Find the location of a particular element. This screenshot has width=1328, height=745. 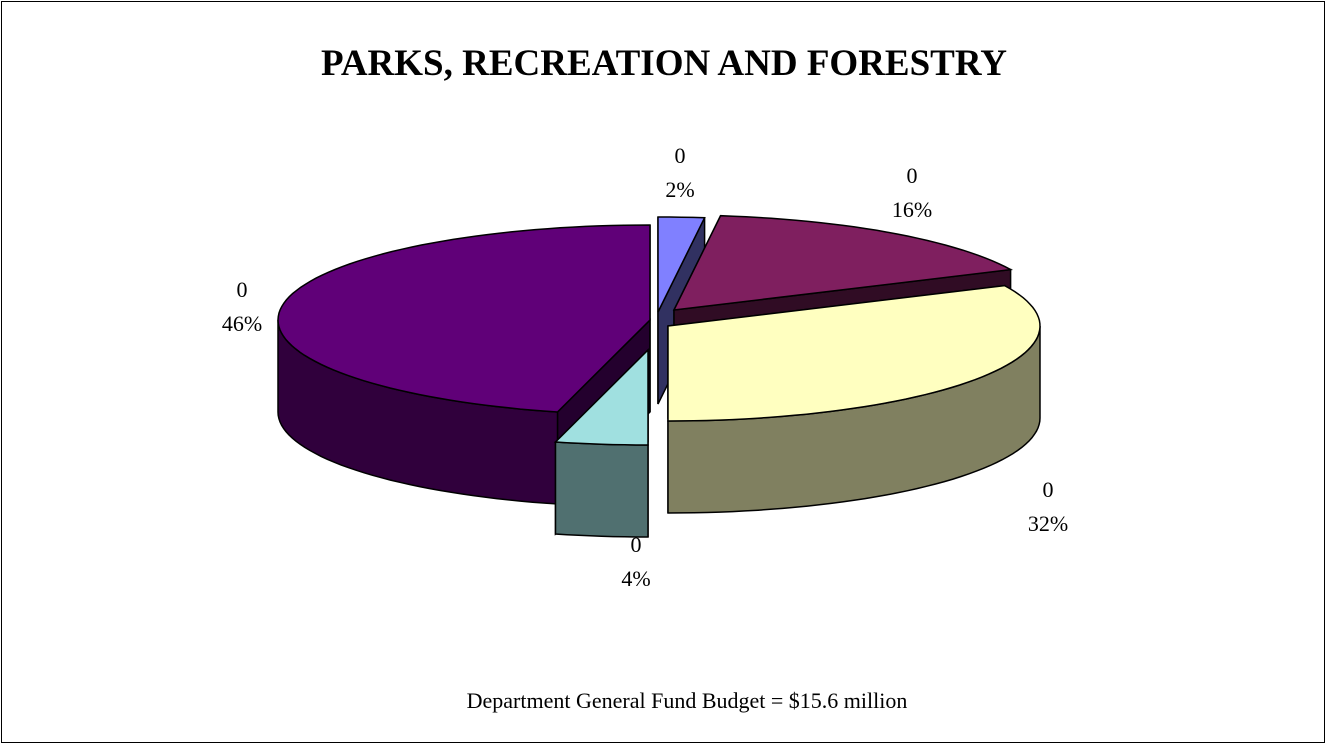

slice-3-category-label: 0 is located at coordinates (636, 544).